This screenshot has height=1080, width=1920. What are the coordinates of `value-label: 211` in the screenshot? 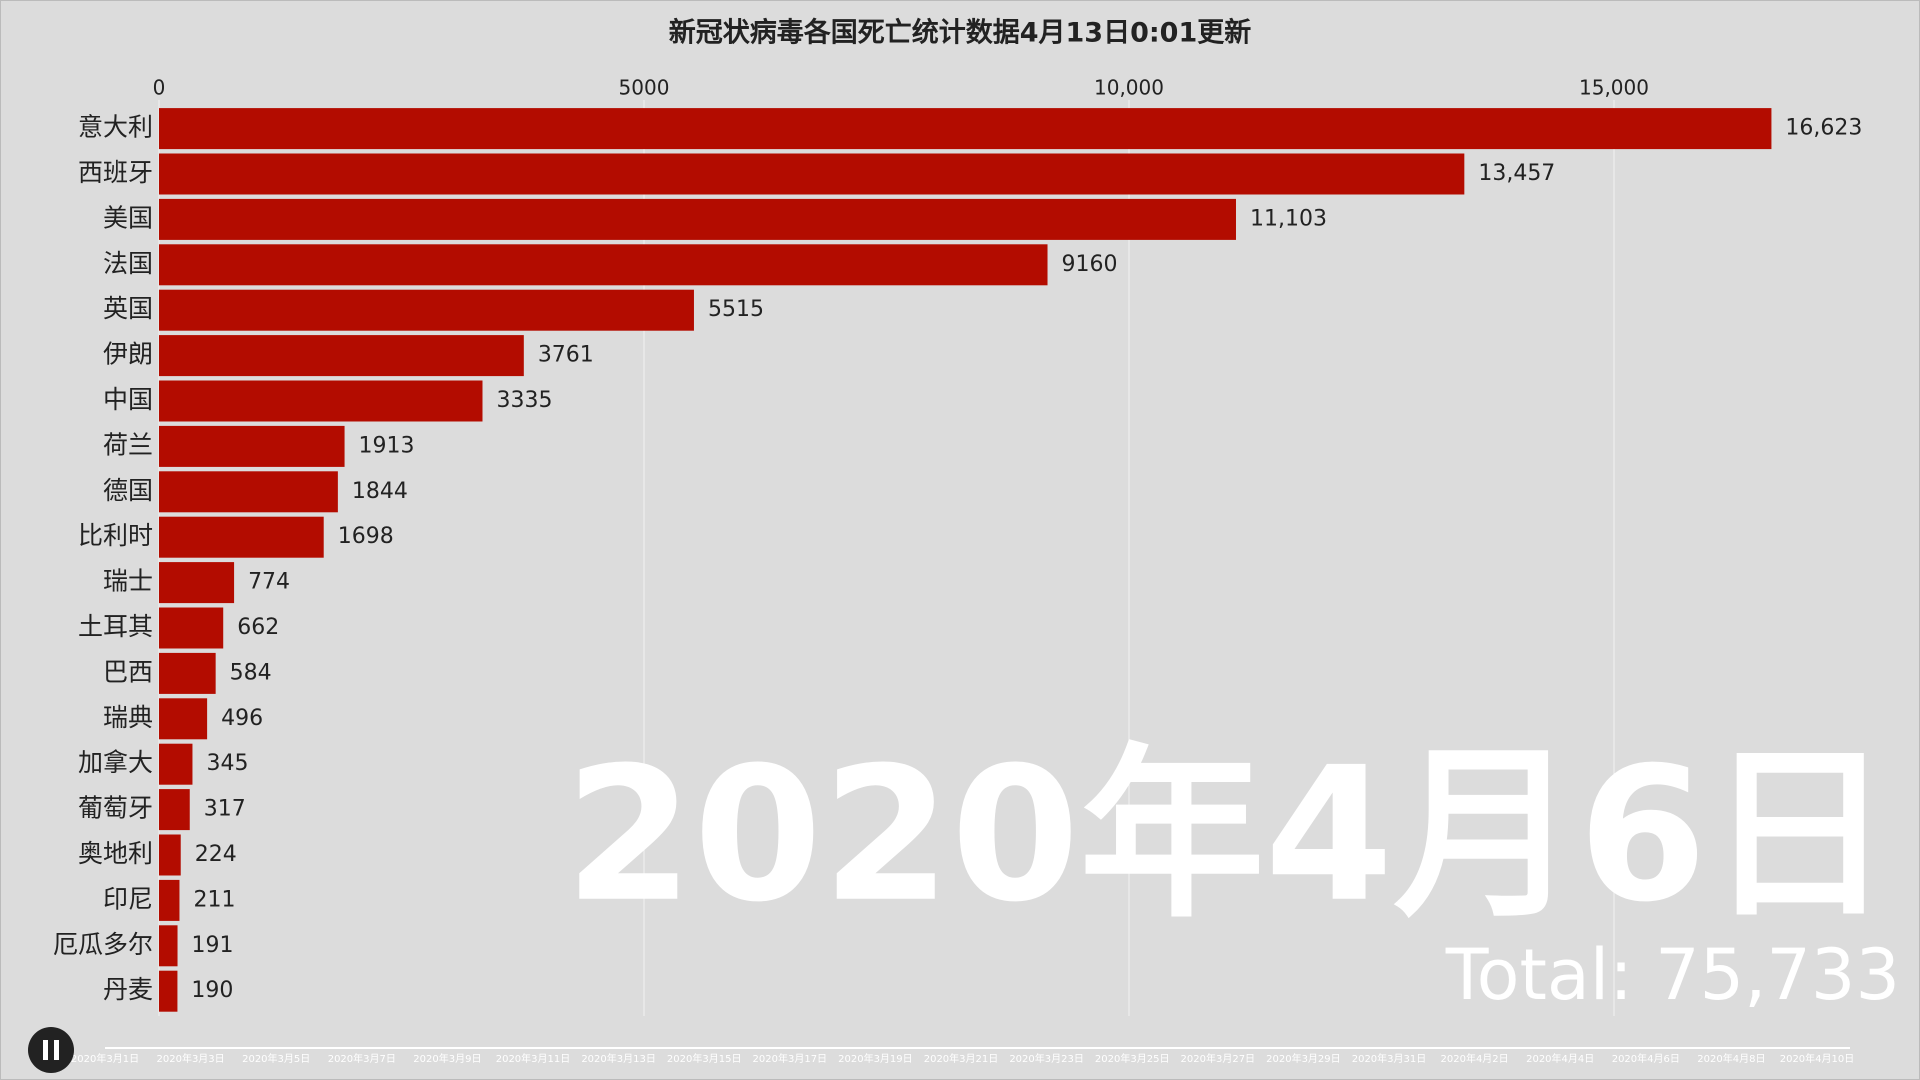 It's located at (214, 899).